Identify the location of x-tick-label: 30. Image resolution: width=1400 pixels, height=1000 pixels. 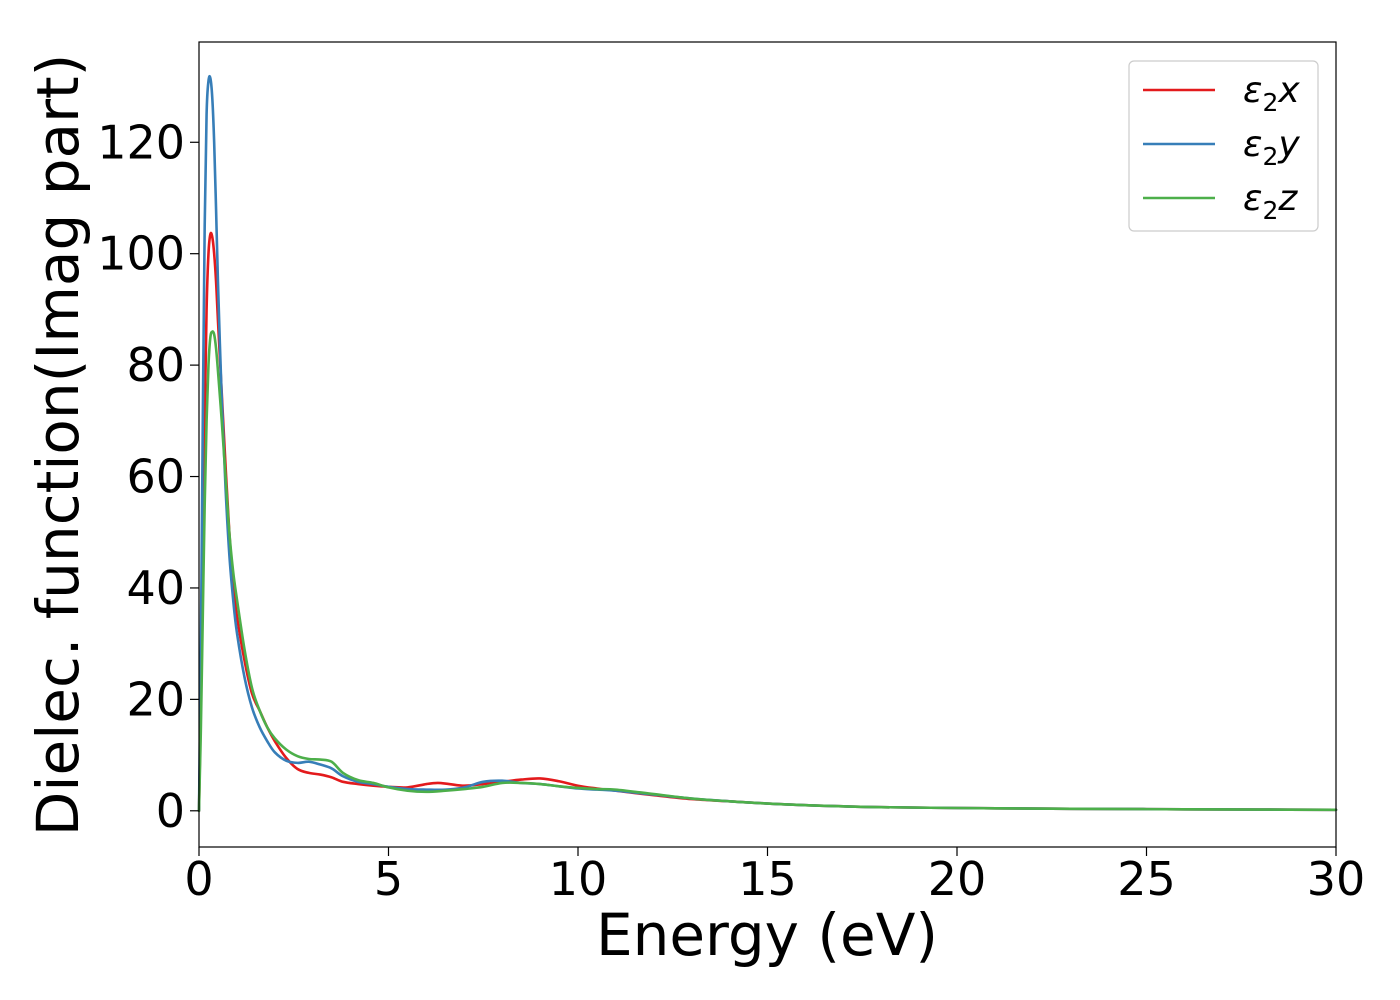
(1336, 879).